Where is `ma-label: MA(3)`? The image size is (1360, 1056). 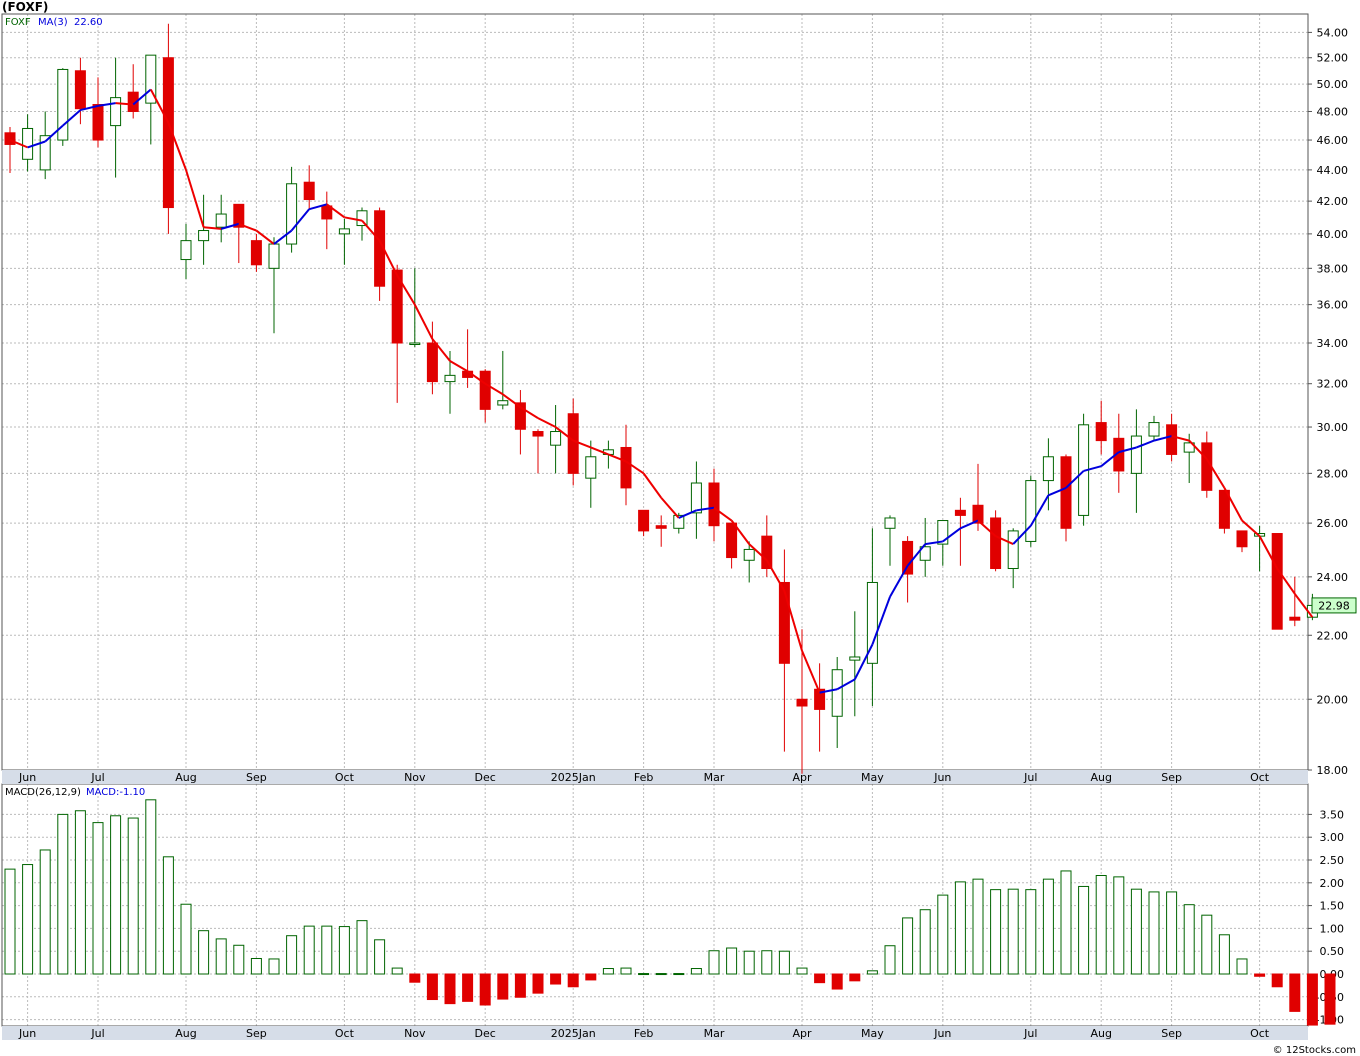
ma-label: MA(3) is located at coordinates (53, 22).